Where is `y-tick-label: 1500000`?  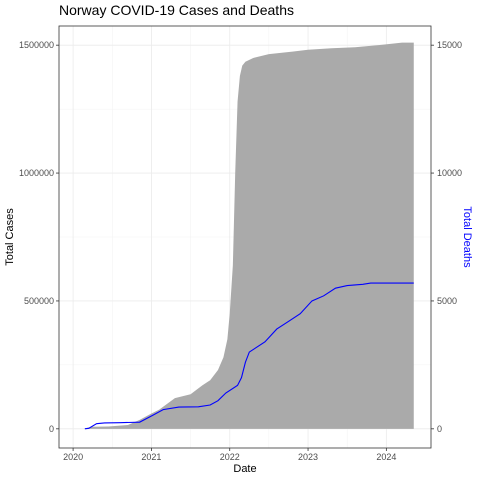
y-tick-label: 1500000 is located at coordinates (36, 45).